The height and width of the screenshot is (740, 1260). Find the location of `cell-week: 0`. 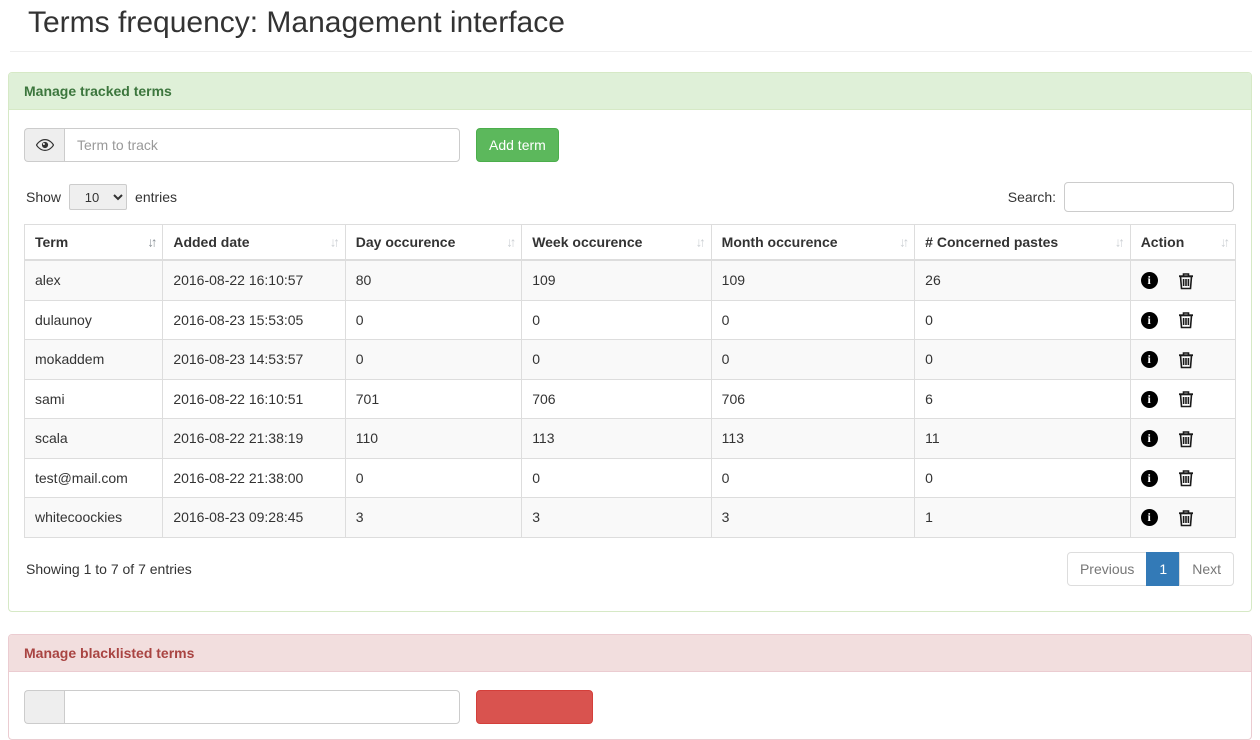

cell-week: 0 is located at coordinates (616, 319).